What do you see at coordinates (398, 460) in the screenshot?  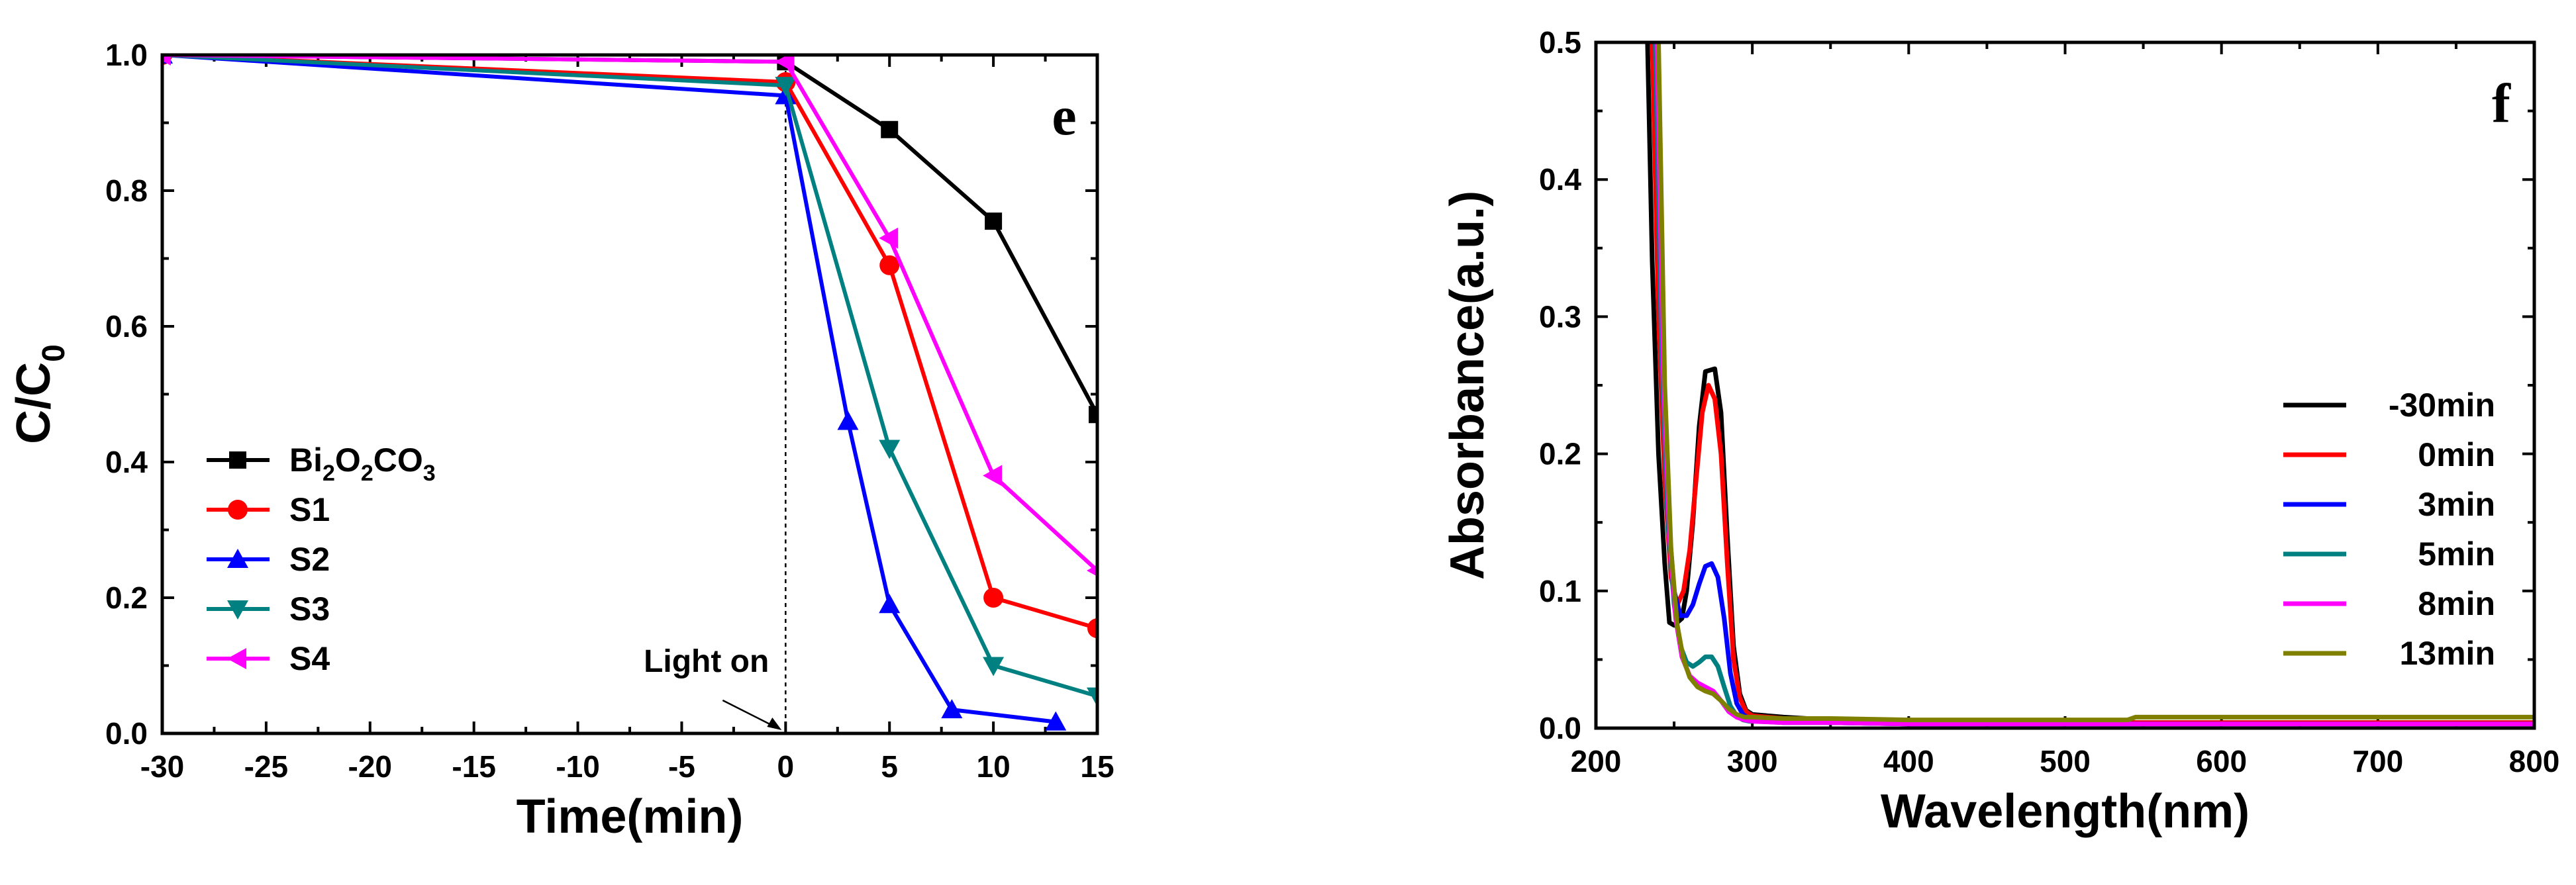 I see `legend-label-part: CO` at bounding box center [398, 460].